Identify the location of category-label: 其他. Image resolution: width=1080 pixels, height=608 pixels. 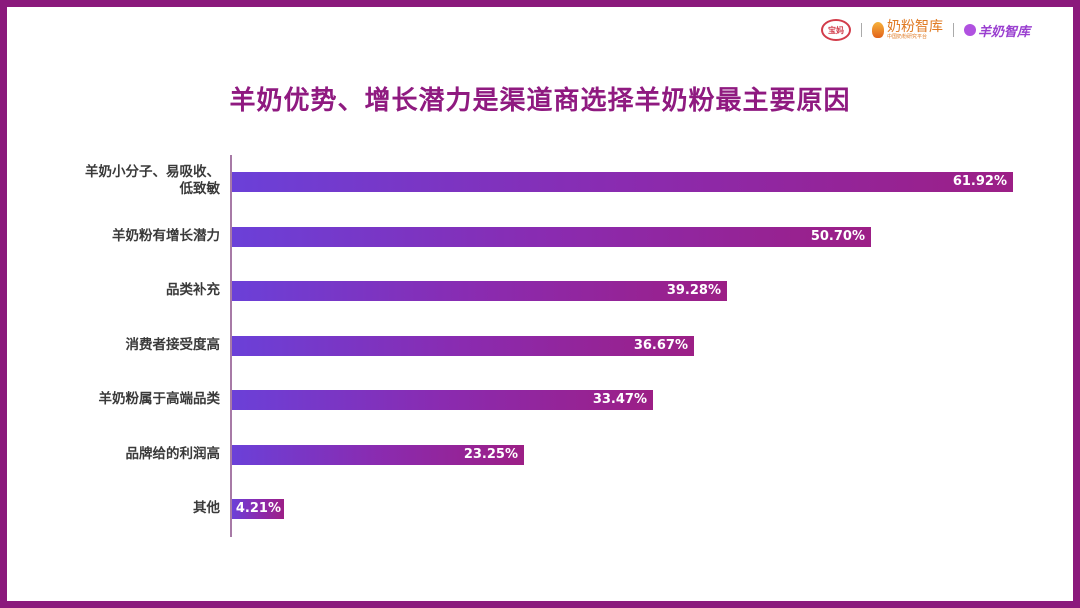
(206, 508).